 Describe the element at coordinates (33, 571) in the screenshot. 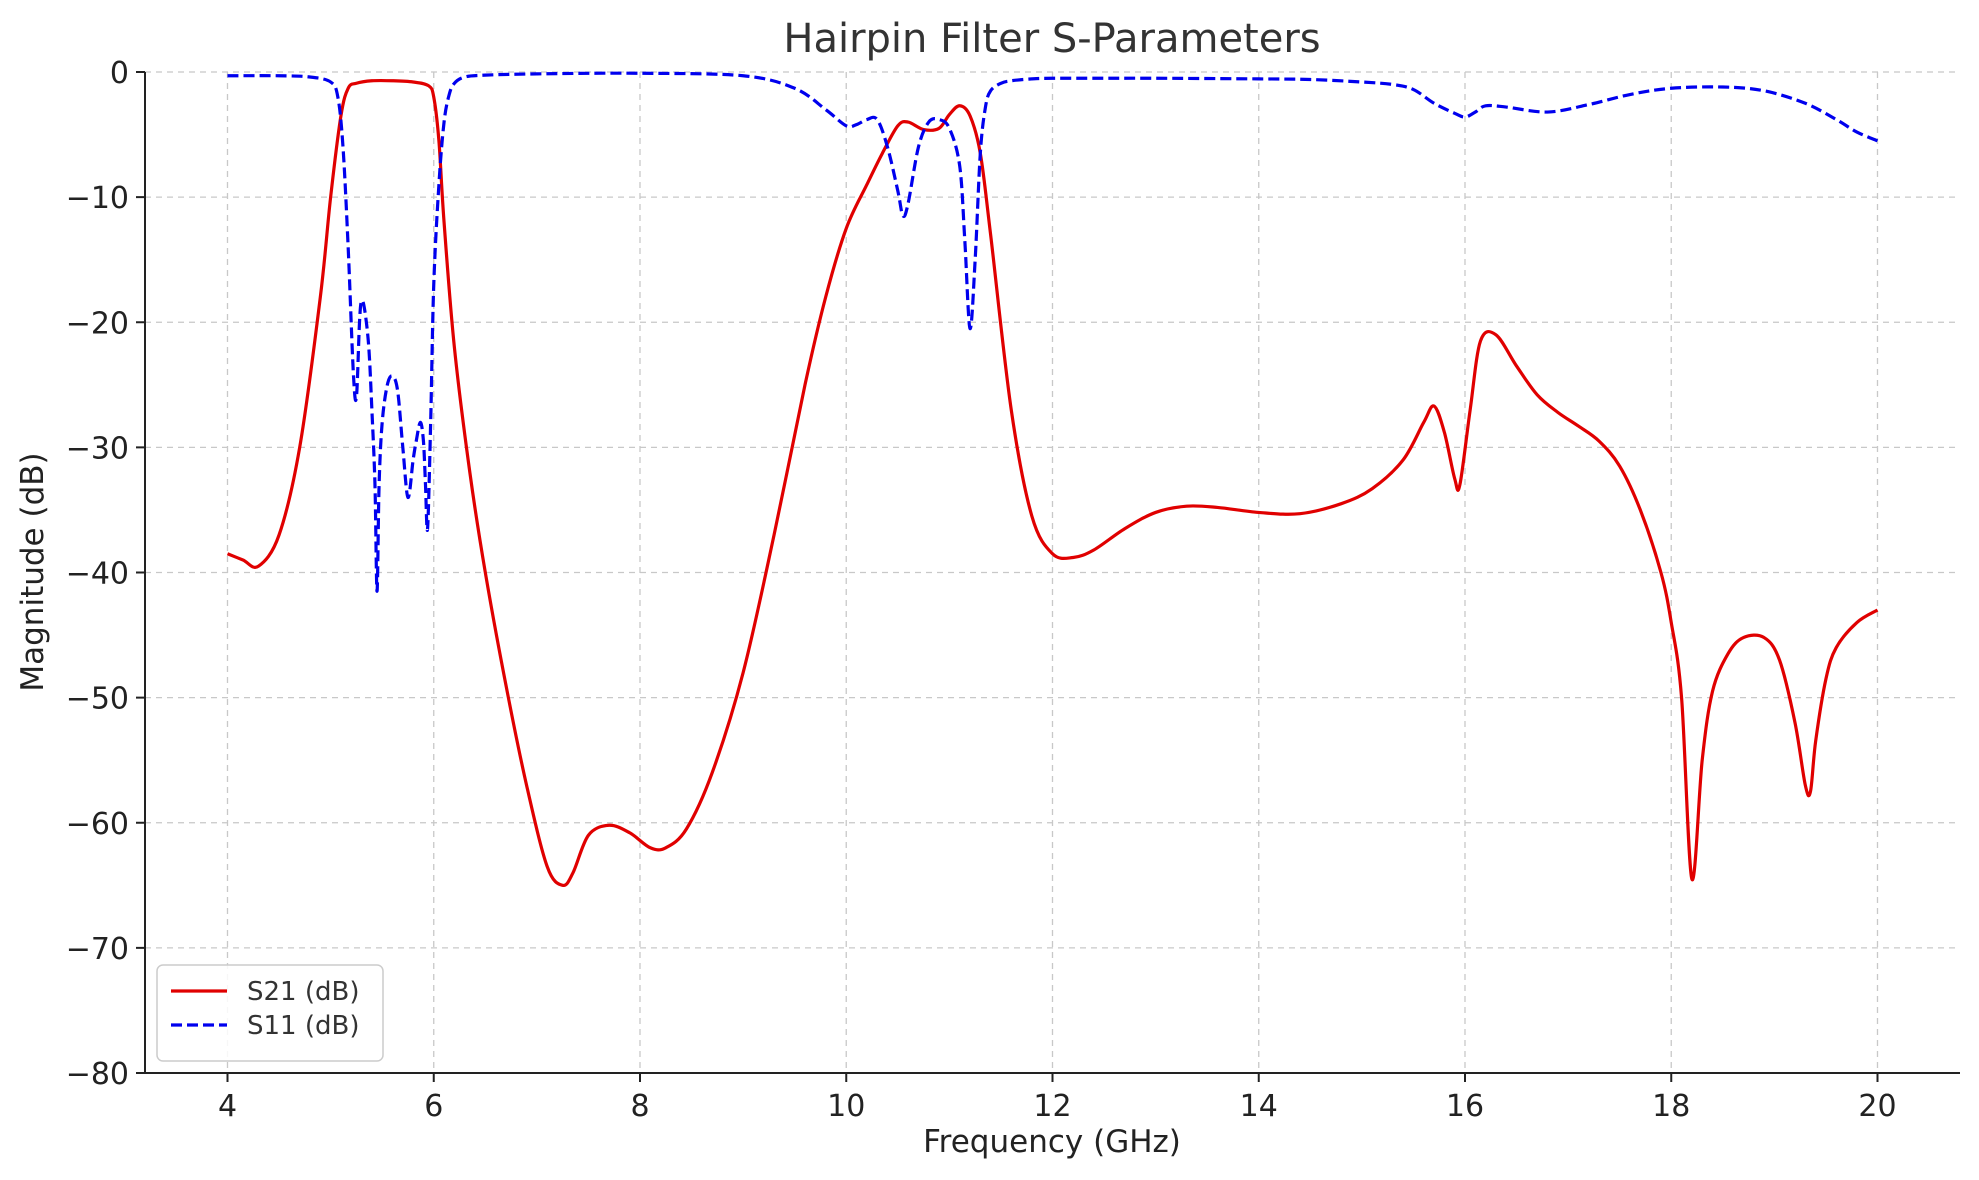

I see `y-axis-label: Magnitude (dB)` at that location.